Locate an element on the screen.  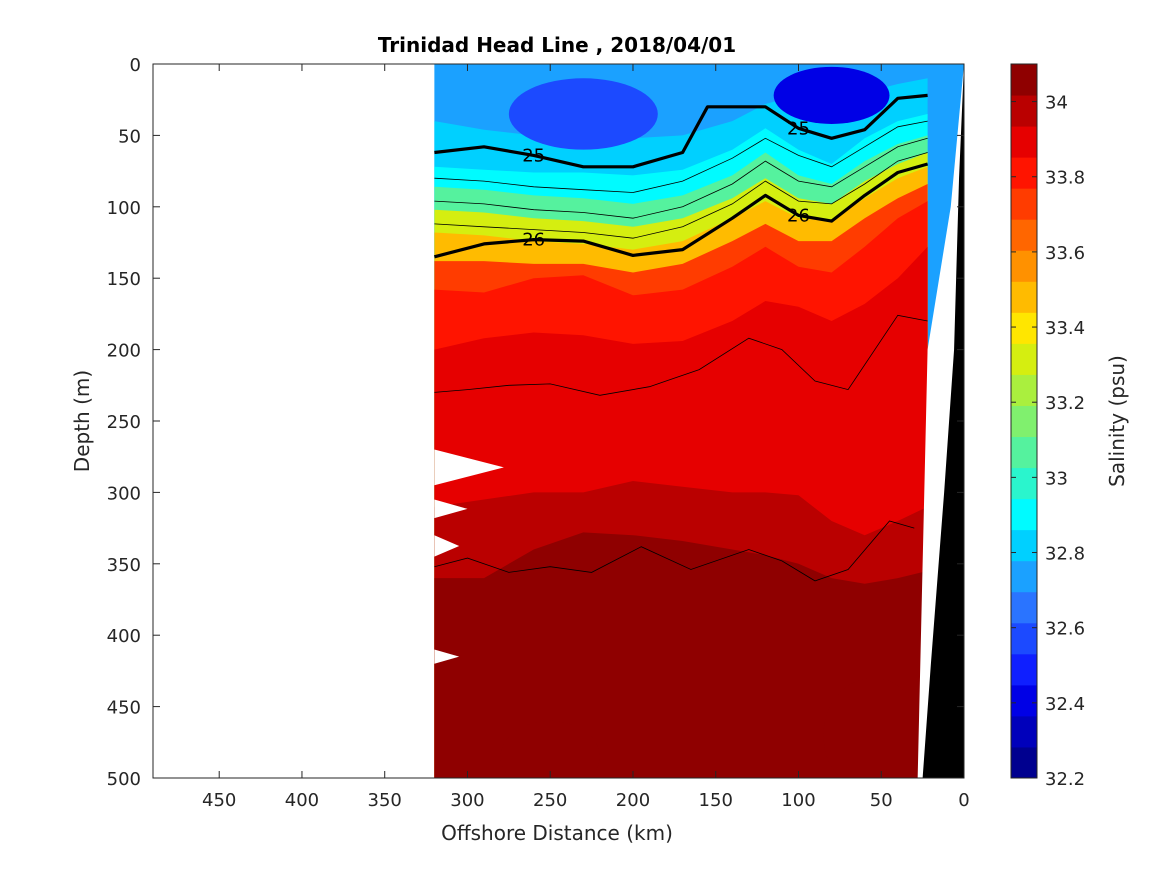
x-tick-label: 400 is located at coordinates (302, 800).